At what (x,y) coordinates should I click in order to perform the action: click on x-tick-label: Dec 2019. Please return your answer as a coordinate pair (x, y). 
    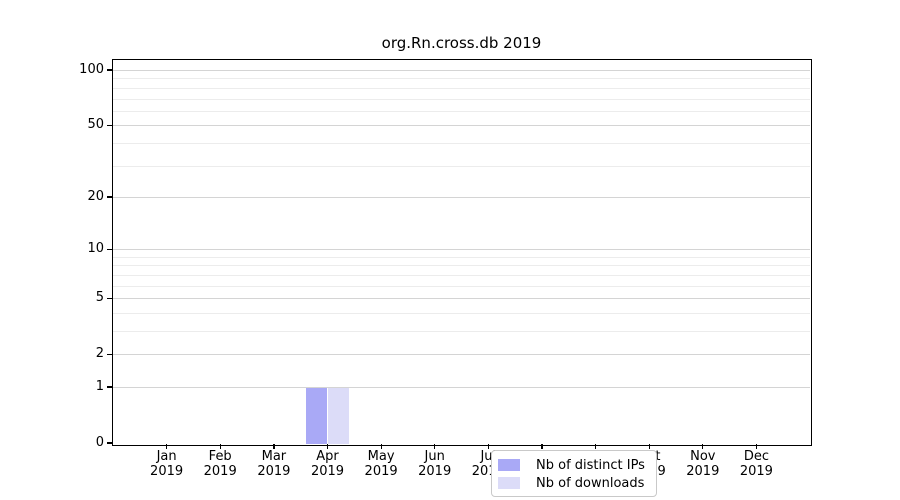
    Looking at the image, I should click on (756, 464).